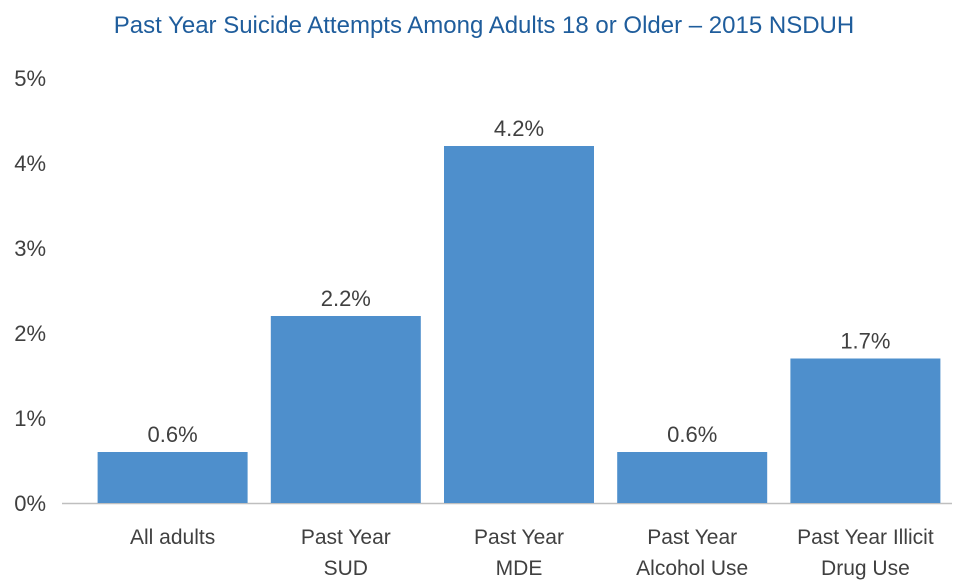 The image size is (968, 580). Describe the element at coordinates (346, 298) in the screenshot. I see `data-label: 2.2%` at that location.